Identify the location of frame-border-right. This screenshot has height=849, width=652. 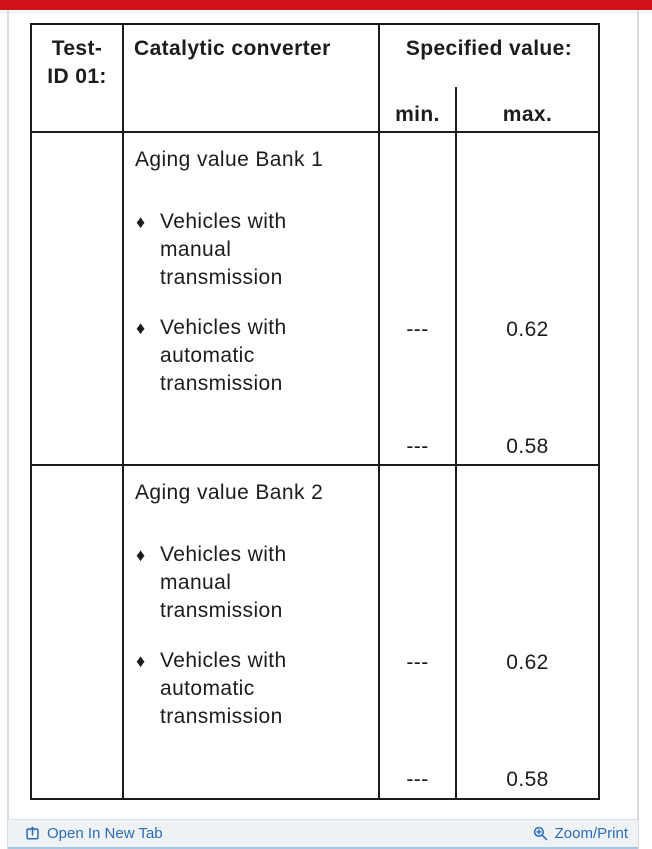
(638, 429).